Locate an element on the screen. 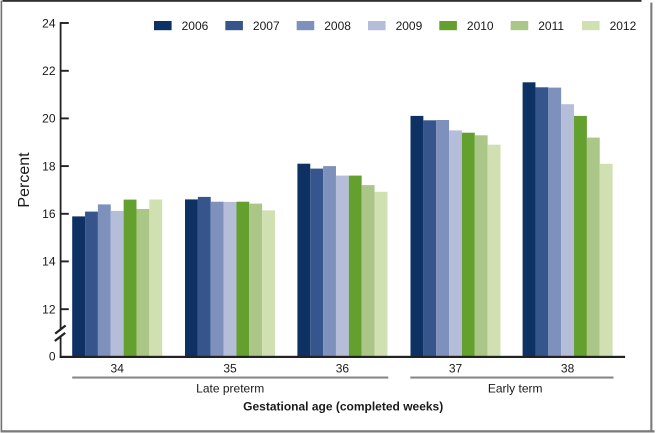 Image resolution: width=656 pixels, height=433 pixels. svg-text: 16 is located at coordinates (49, 214).